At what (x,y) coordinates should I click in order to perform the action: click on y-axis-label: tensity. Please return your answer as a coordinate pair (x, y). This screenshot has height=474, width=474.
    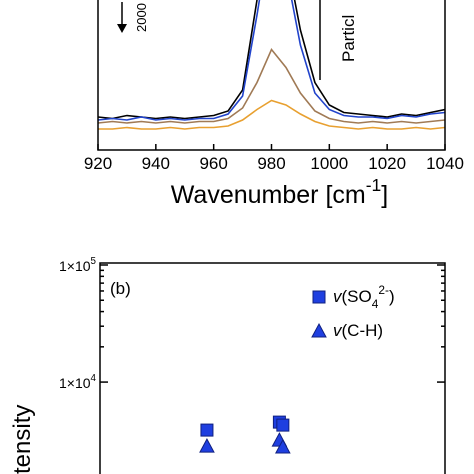
    Looking at the image, I should click on (22, 439).